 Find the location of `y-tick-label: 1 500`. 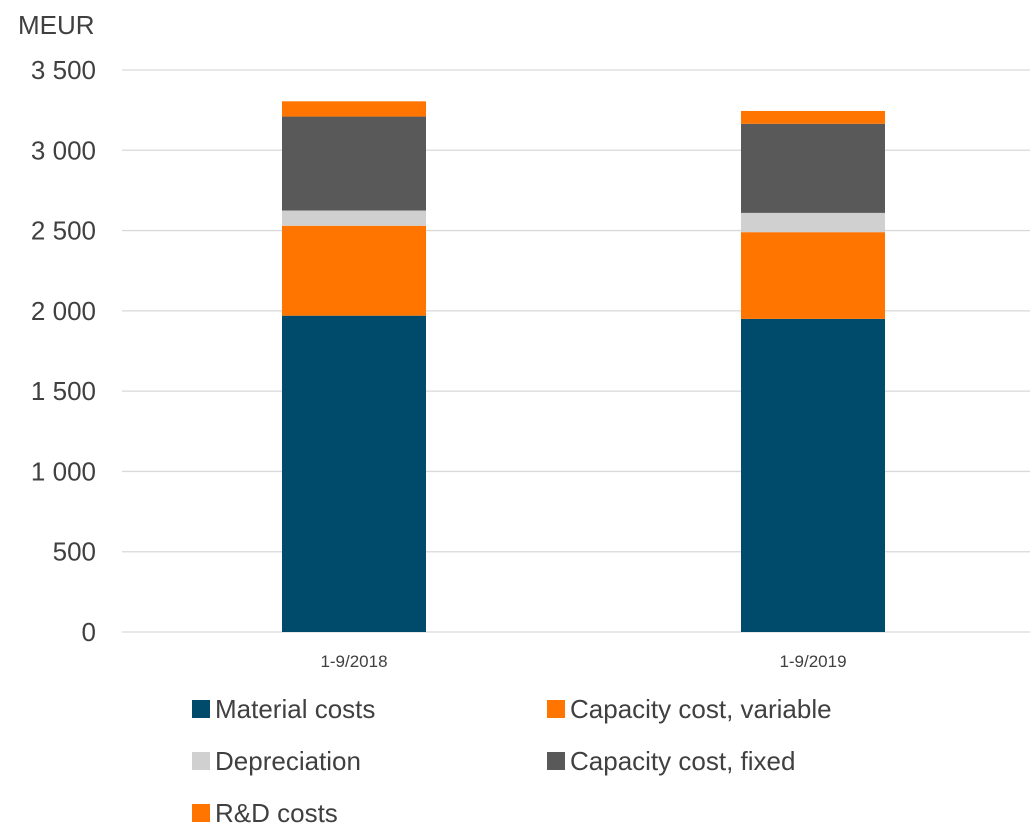

y-tick-label: 1 500 is located at coordinates (63, 391).